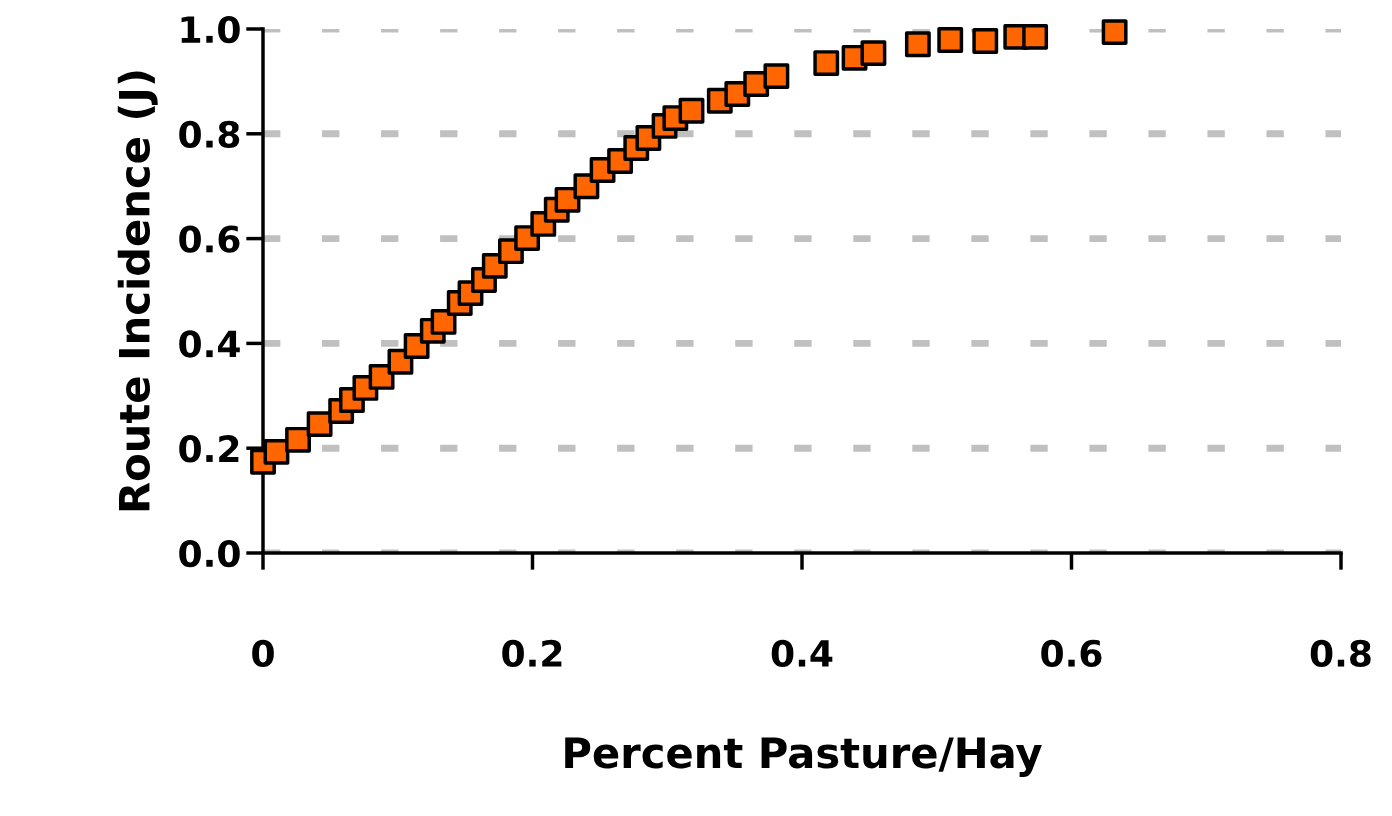 The image size is (1392, 816). Describe the element at coordinates (1340, 653) in the screenshot. I see `x-tick-label: 0.8` at that location.